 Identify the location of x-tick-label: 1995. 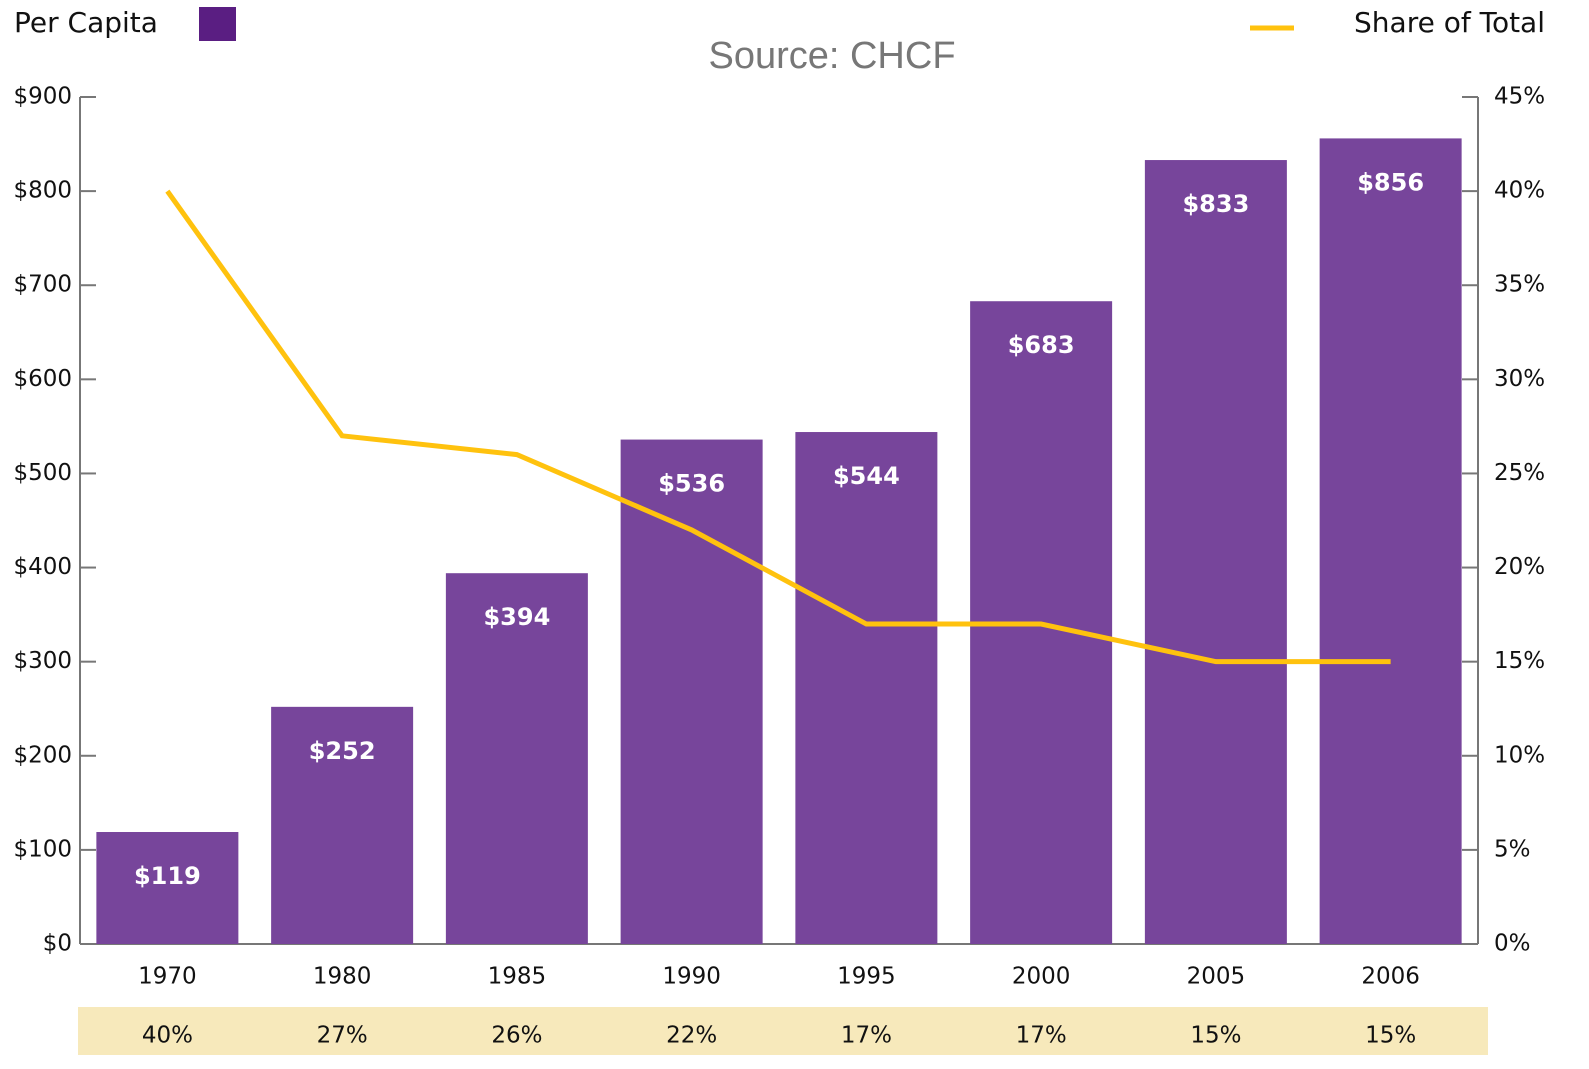
(866, 977).